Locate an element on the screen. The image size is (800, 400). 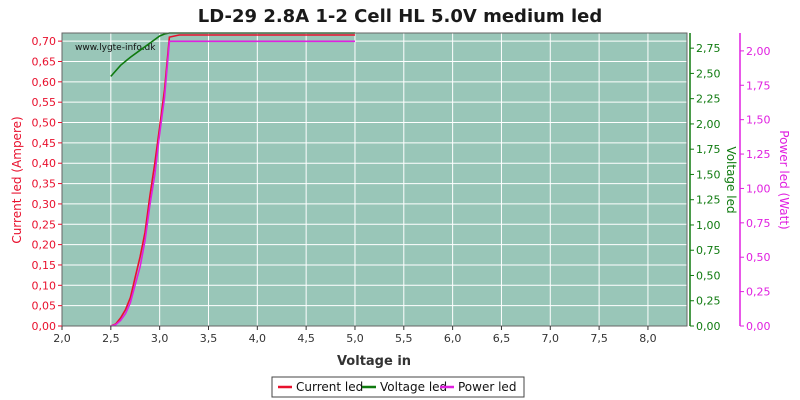
current-tick-label: 0,65 is located at coordinates (44, 61).